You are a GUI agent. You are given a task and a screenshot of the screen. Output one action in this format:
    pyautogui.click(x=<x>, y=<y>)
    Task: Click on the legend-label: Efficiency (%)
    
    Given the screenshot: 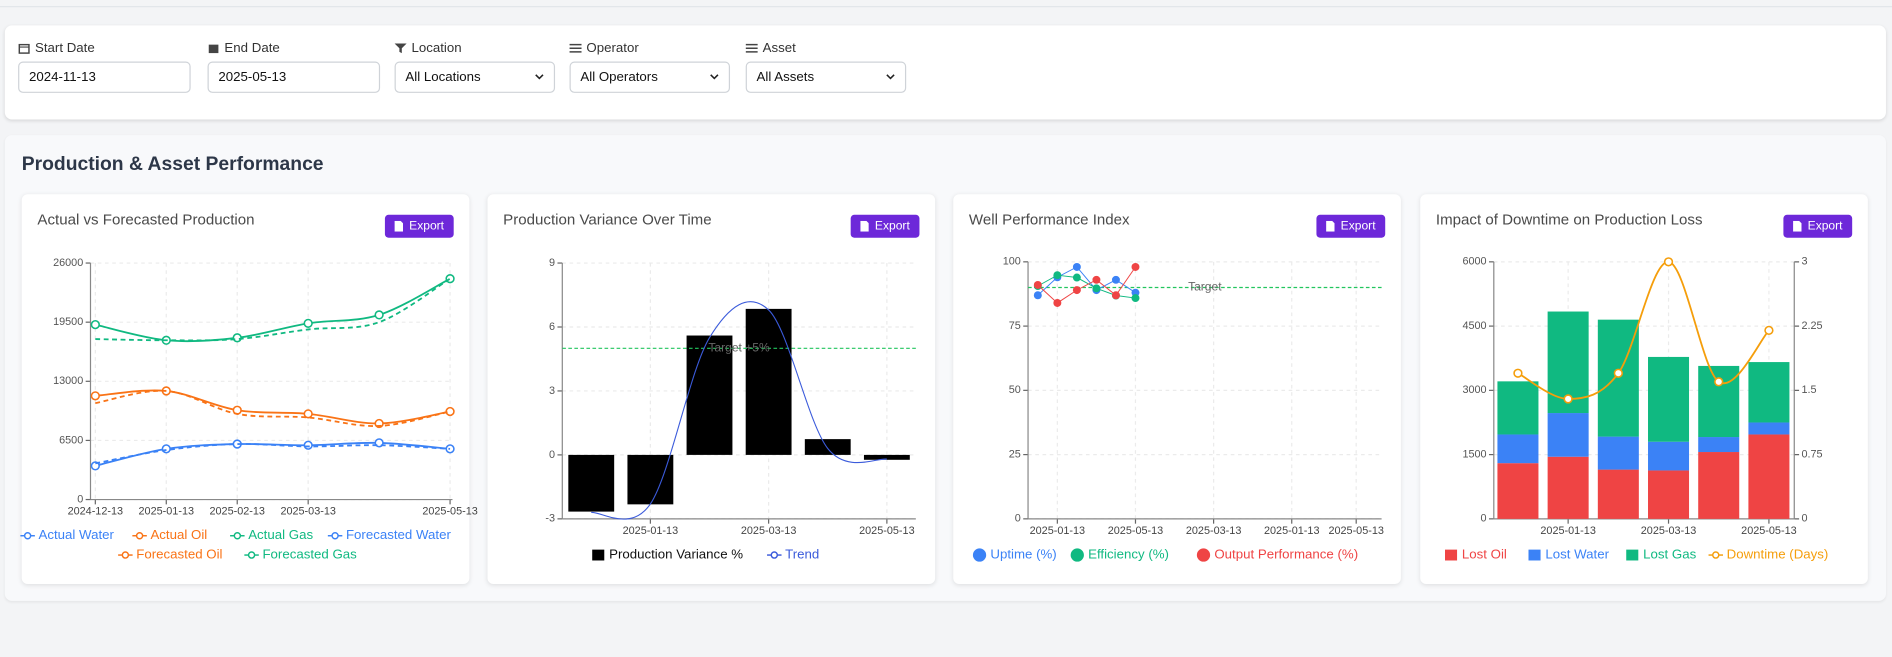 What is the action you would take?
    pyautogui.click(x=1128, y=554)
    